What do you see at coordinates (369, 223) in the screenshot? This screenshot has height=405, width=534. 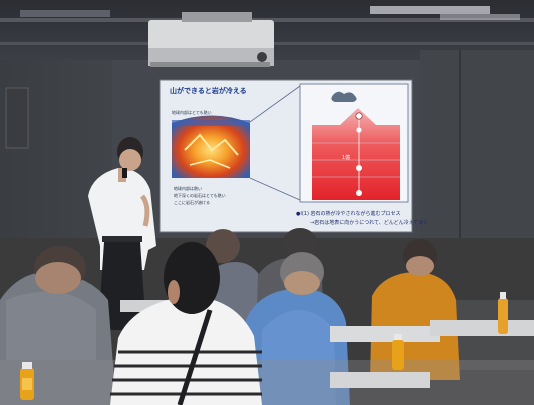 I see `slide-caption-2: →岩石は地表に向かうにつれて、どんどん冷えてゆく` at bounding box center [369, 223].